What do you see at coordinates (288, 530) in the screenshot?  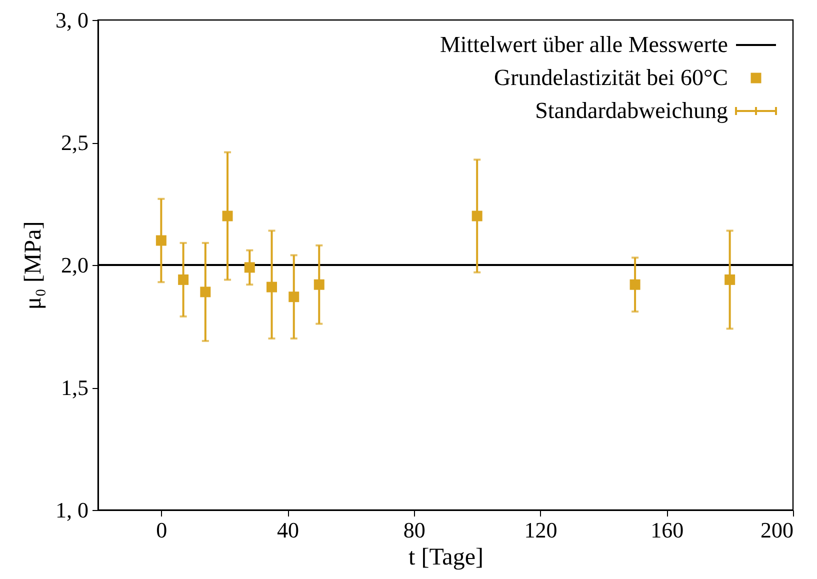 I see `x-tick-label: 40` at bounding box center [288, 530].